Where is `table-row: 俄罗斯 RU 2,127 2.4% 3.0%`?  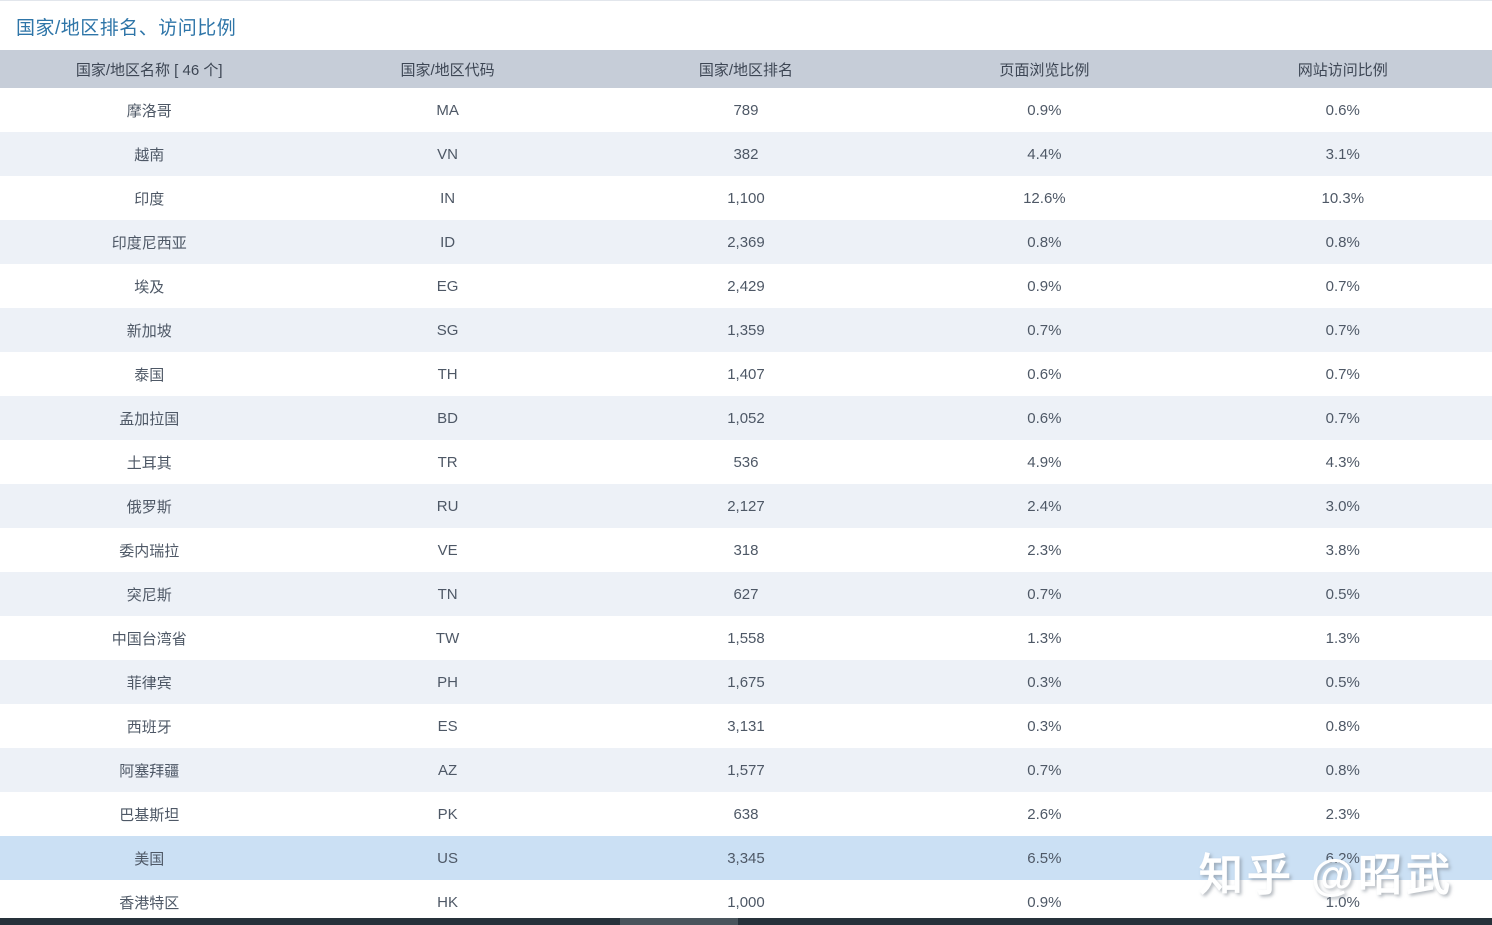
table-row: 俄罗斯 RU 2,127 2.4% 3.0% is located at coordinates (746, 506).